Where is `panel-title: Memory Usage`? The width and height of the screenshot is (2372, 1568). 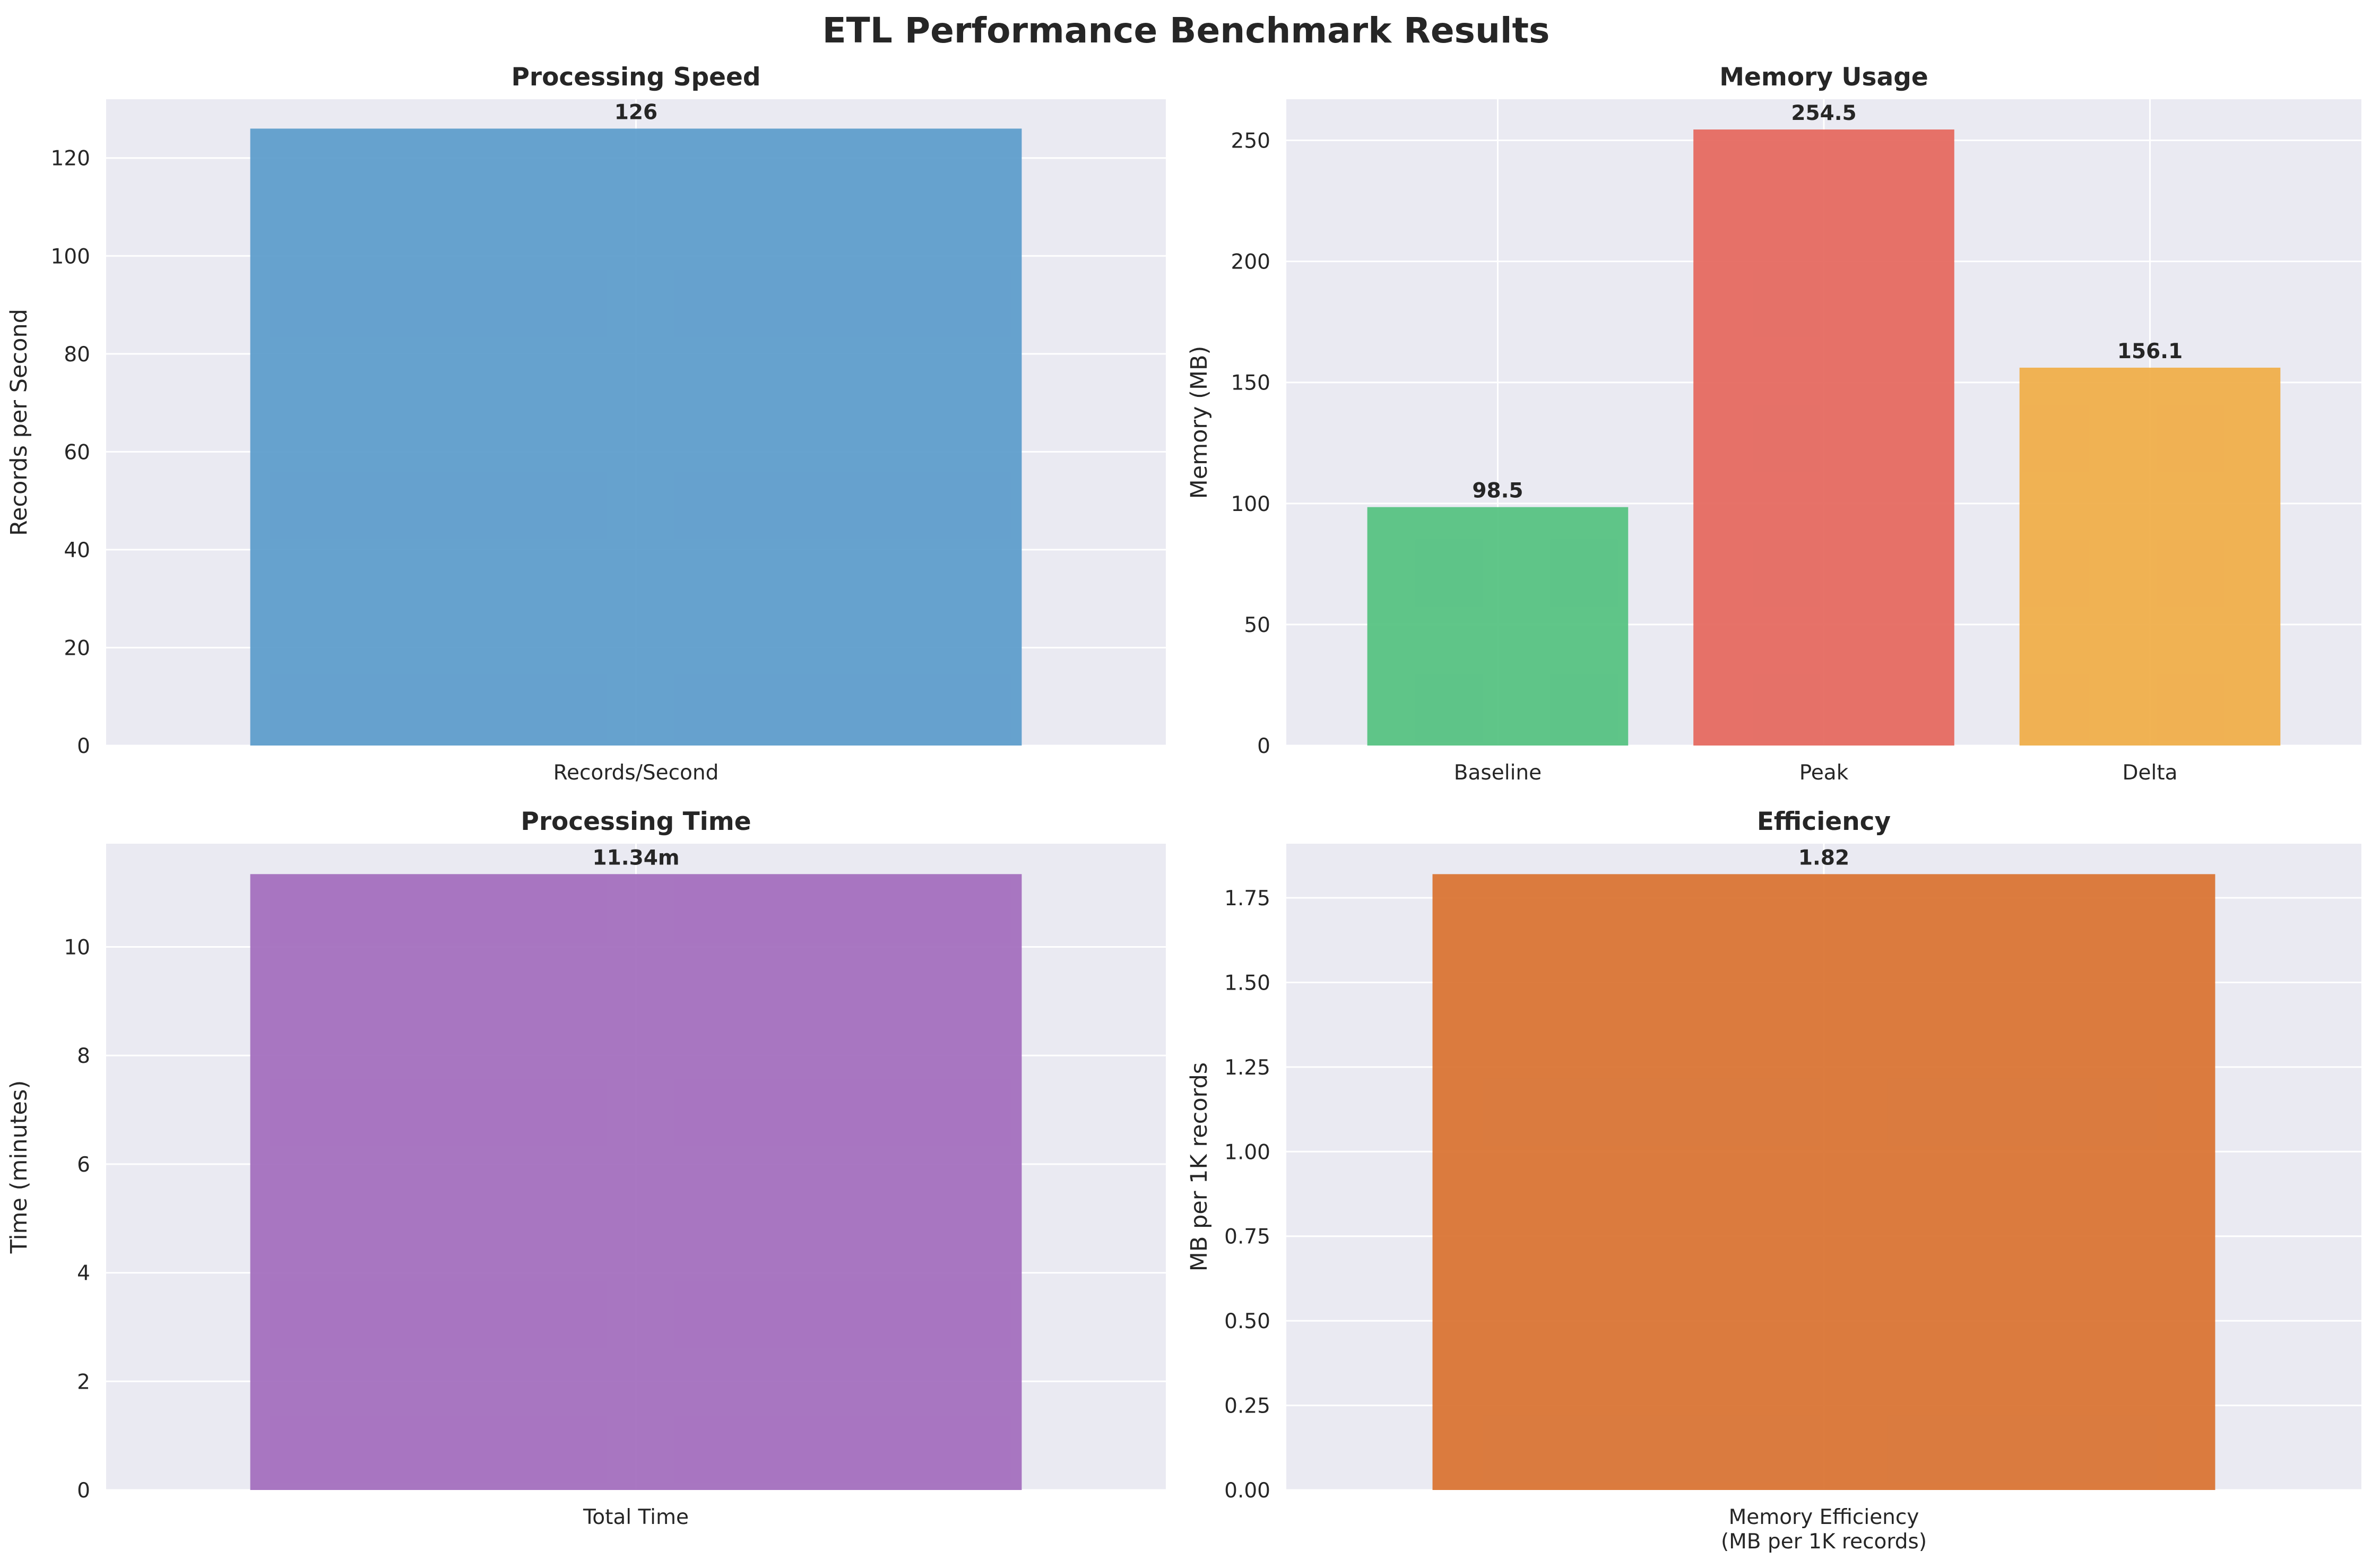
panel-title: Memory Usage is located at coordinates (1824, 77).